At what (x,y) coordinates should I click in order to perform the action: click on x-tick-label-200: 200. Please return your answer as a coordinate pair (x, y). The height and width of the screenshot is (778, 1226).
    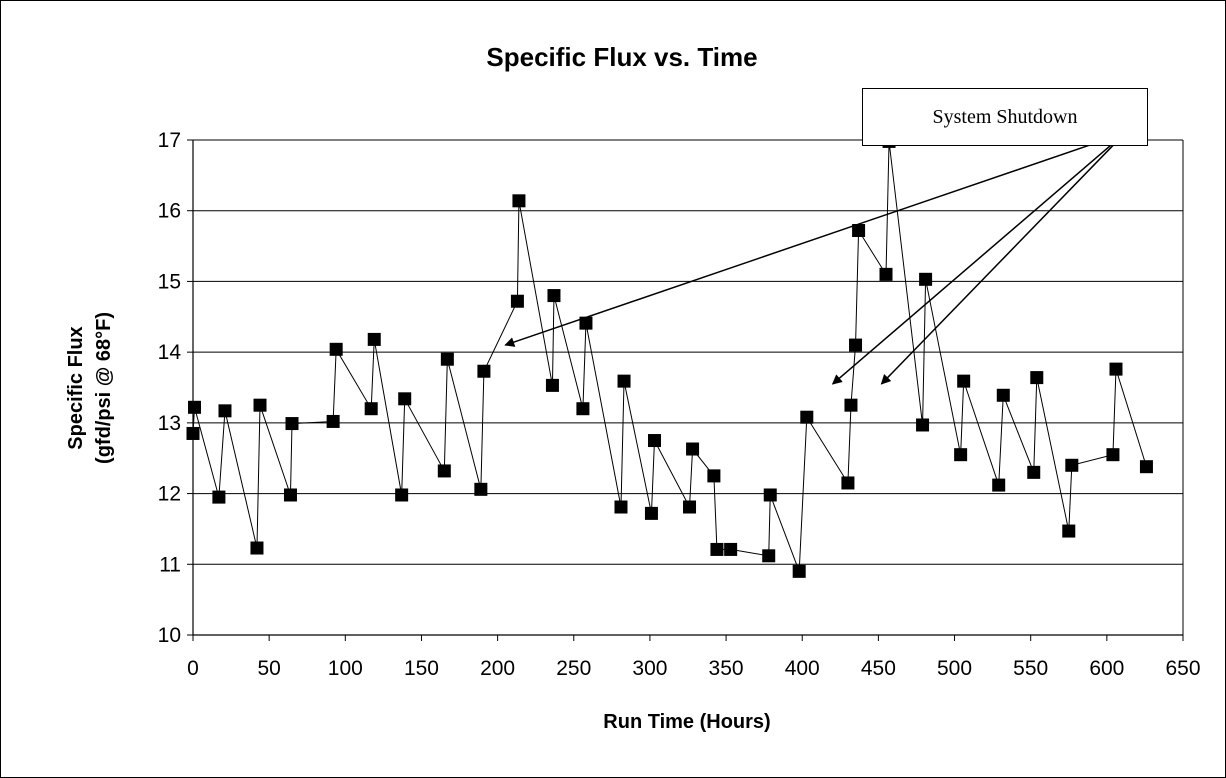
    Looking at the image, I should click on (497, 668).